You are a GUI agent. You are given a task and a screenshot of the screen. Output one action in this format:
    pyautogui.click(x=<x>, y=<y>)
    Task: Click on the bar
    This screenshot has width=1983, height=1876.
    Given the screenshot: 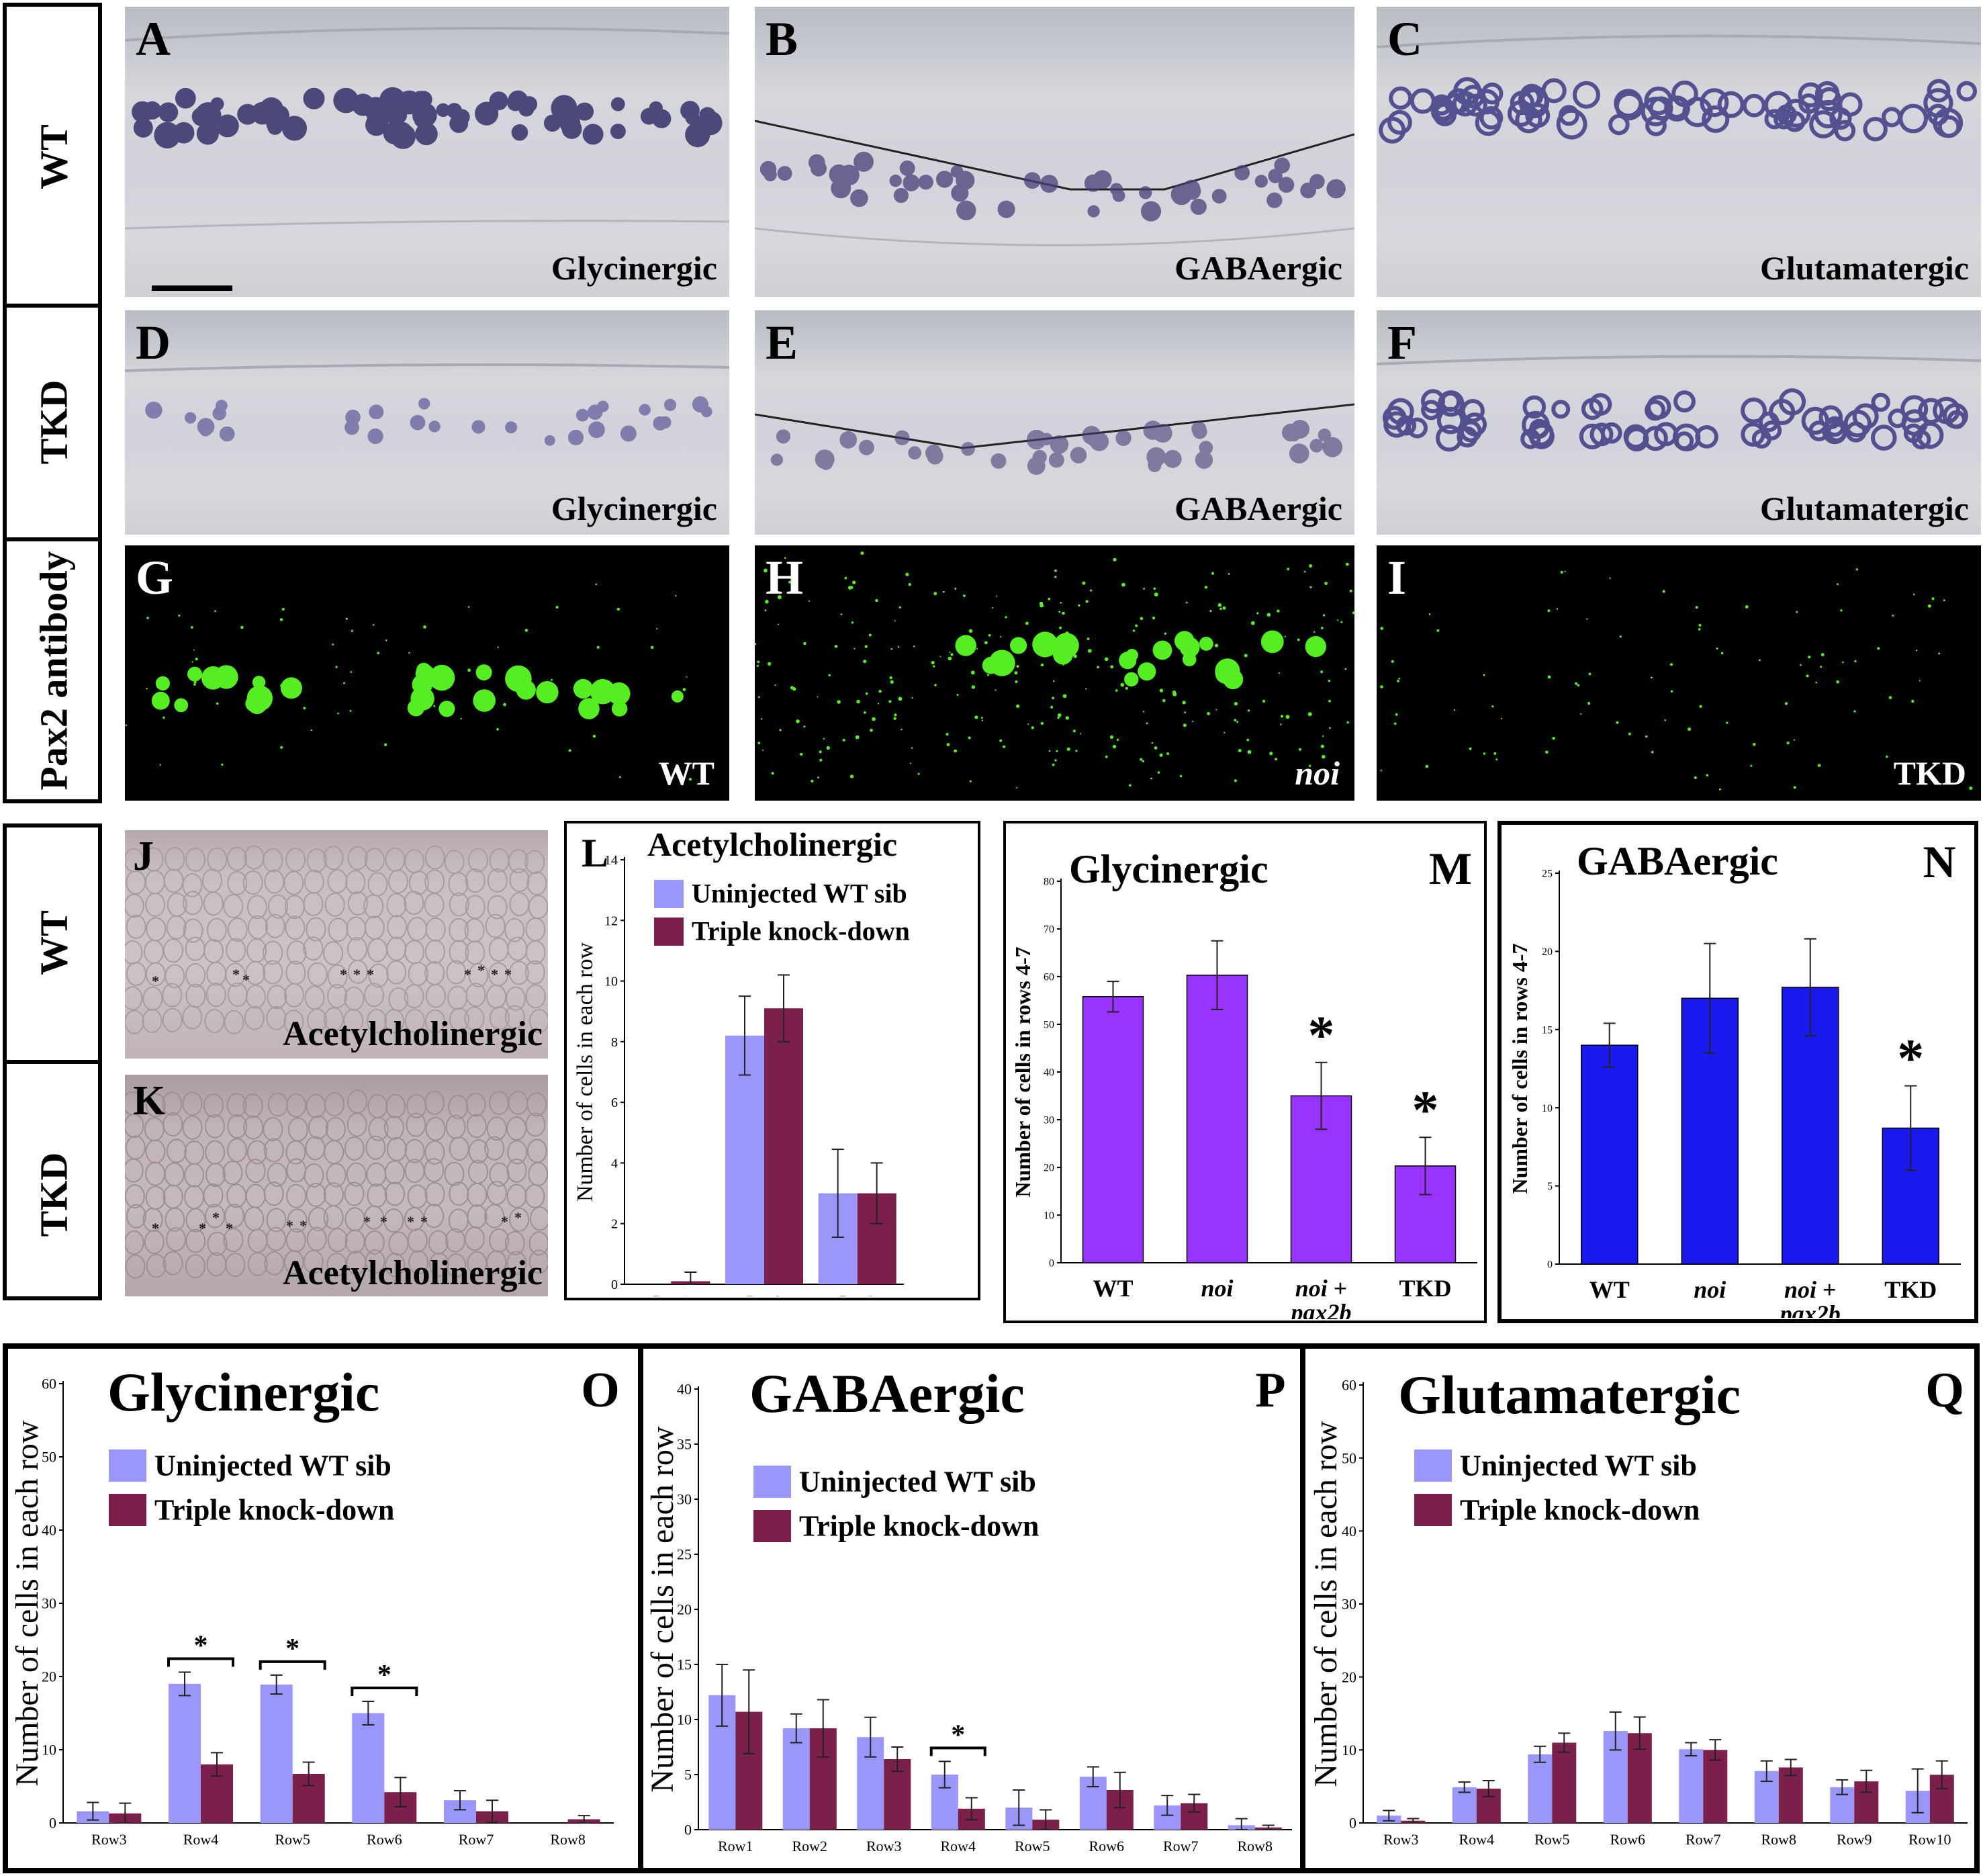 What is the action you would take?
    pyautogui.click(x=276, y=1754)
    